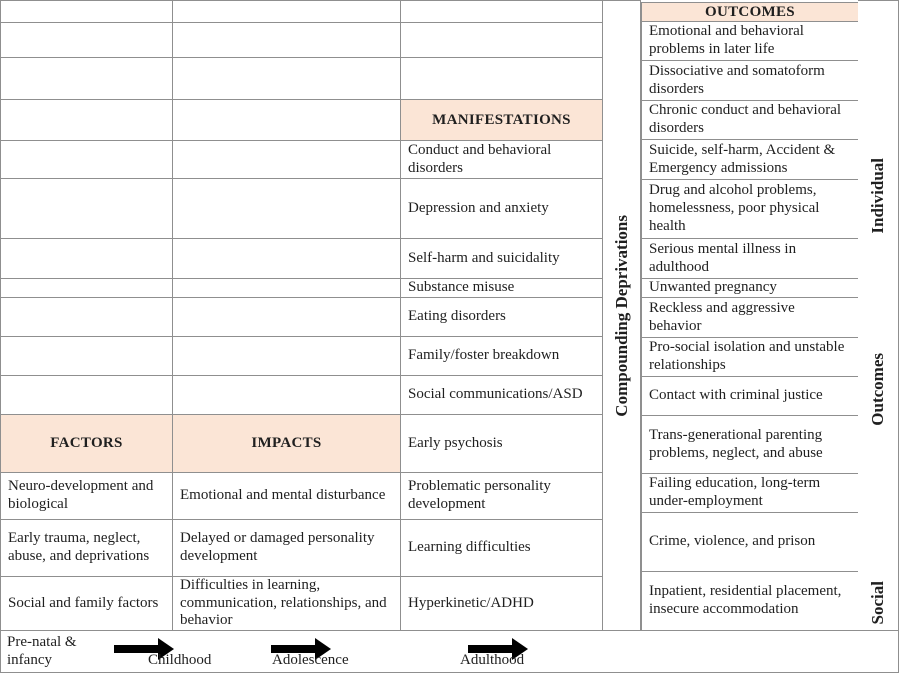  I want to click on outcome-category-labels: Individual Outcomes Social, so click(878, 336).